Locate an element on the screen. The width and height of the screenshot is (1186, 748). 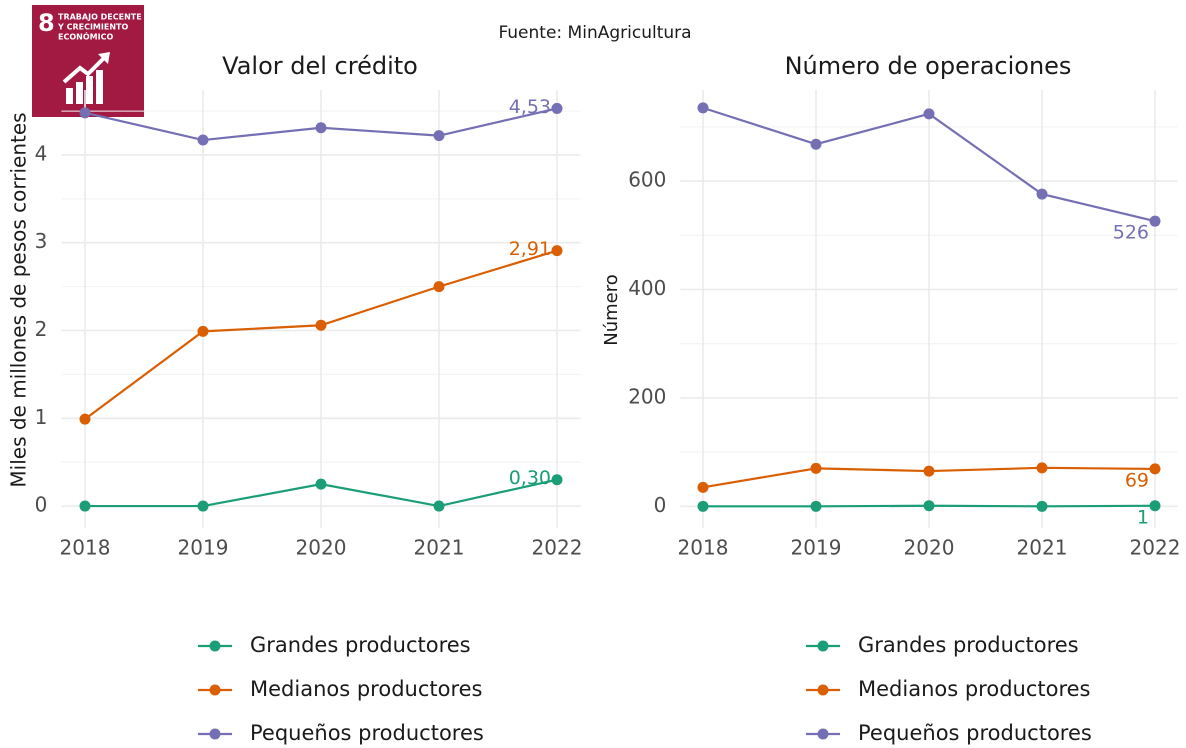
logo-text: ECONÓMICO is located at coordinates (85, 36).